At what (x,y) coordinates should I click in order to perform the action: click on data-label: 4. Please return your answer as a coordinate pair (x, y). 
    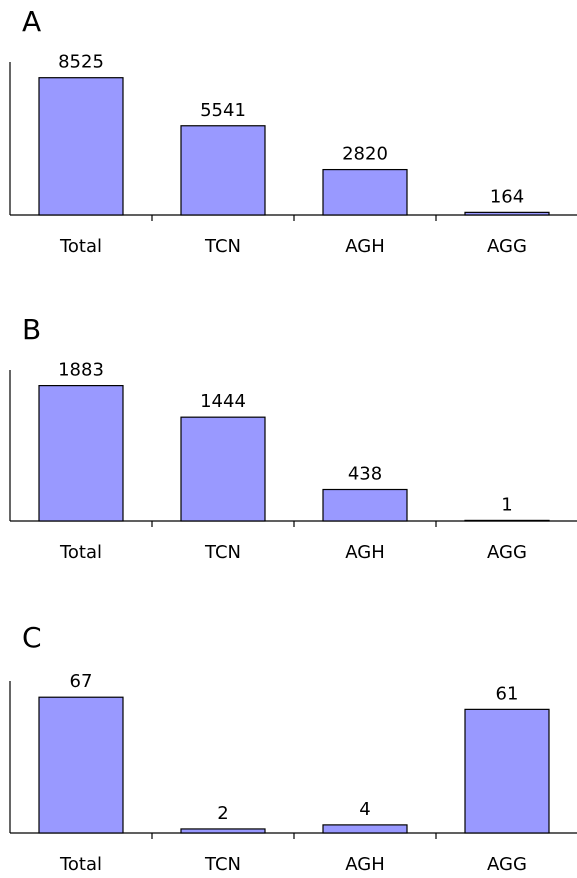
    Looking at the image, I should click on (364, 809).